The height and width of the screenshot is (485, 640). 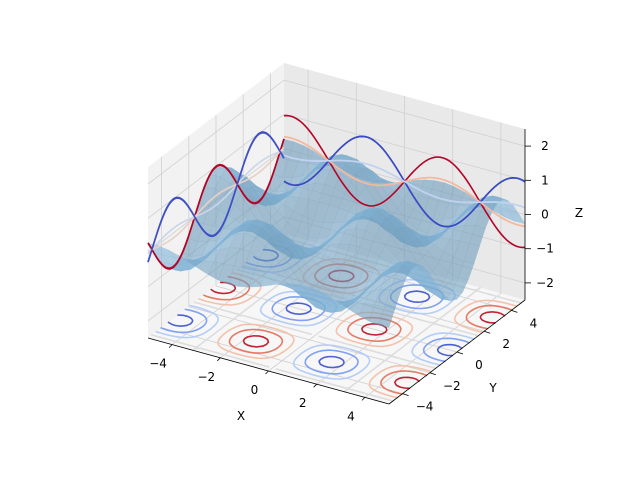 I want to click on z-tick-label: 0, so click(x=545, y=215).